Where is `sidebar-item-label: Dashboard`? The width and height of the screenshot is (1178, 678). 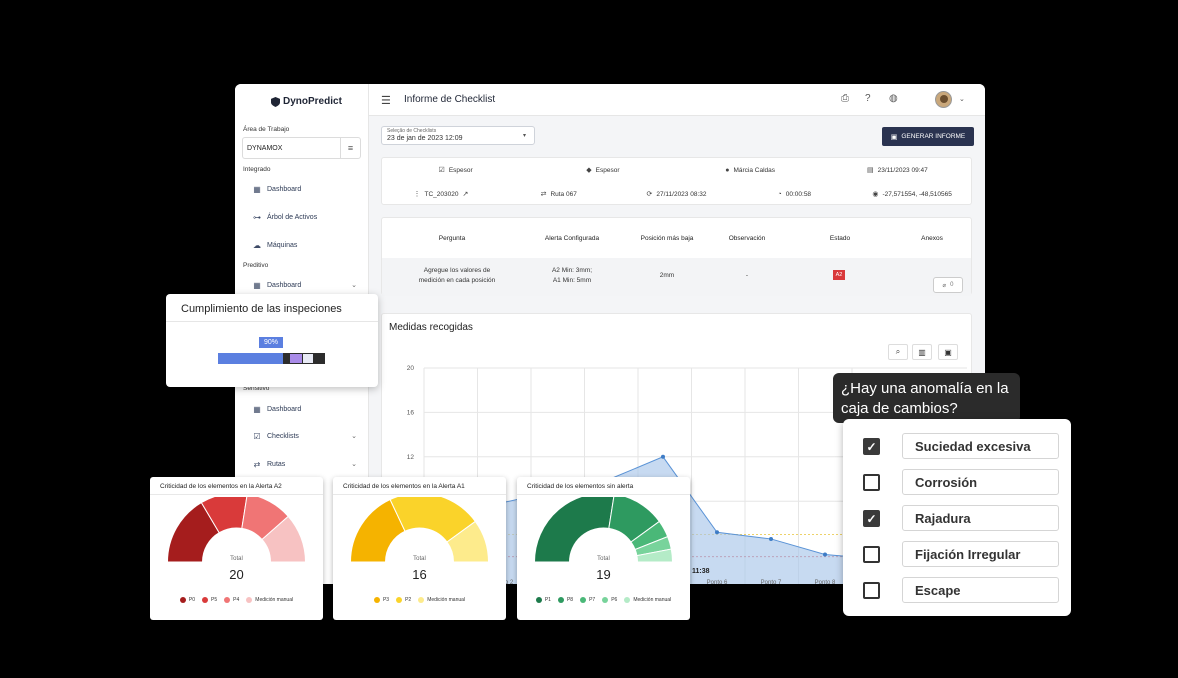 sidebar-item-label: Dashboard is located at coordinates (284, 285).